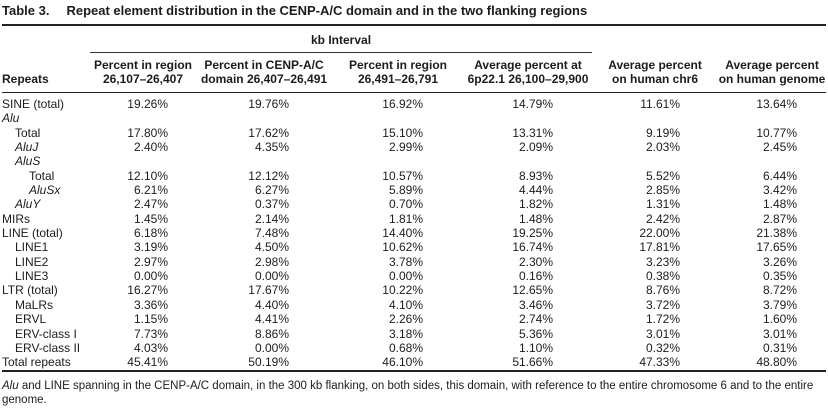 The width and height of the screenshot is (828, 416). I want to click on value-cell: 6.18%, so click(150, 233).